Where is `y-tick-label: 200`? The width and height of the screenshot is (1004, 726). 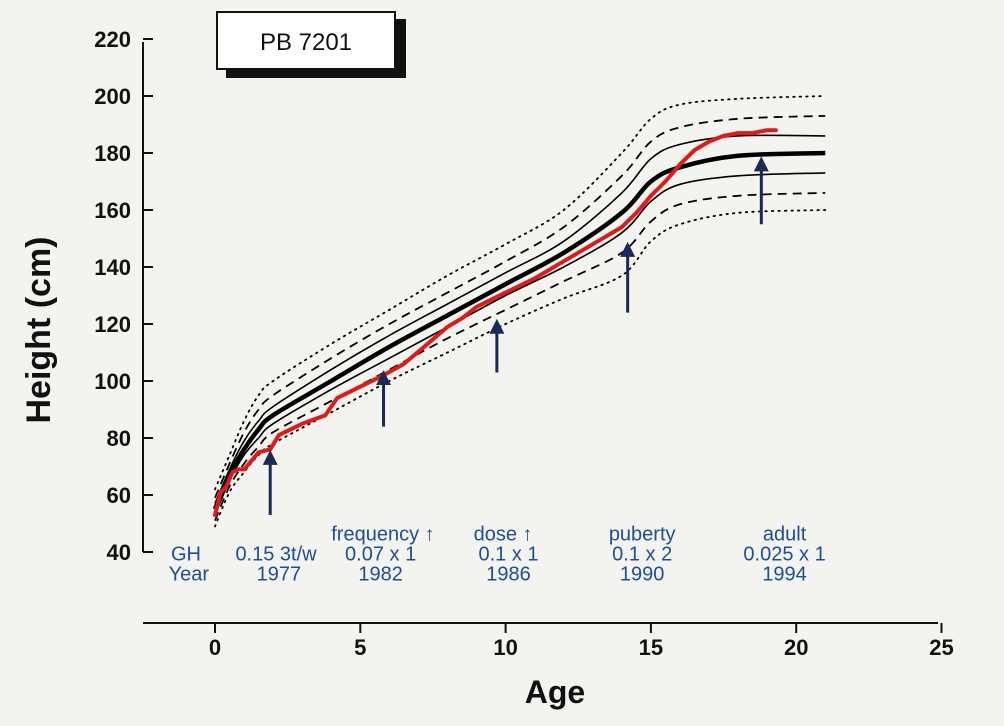 y-tick-label: 200 is located at coordinates (112, 96).